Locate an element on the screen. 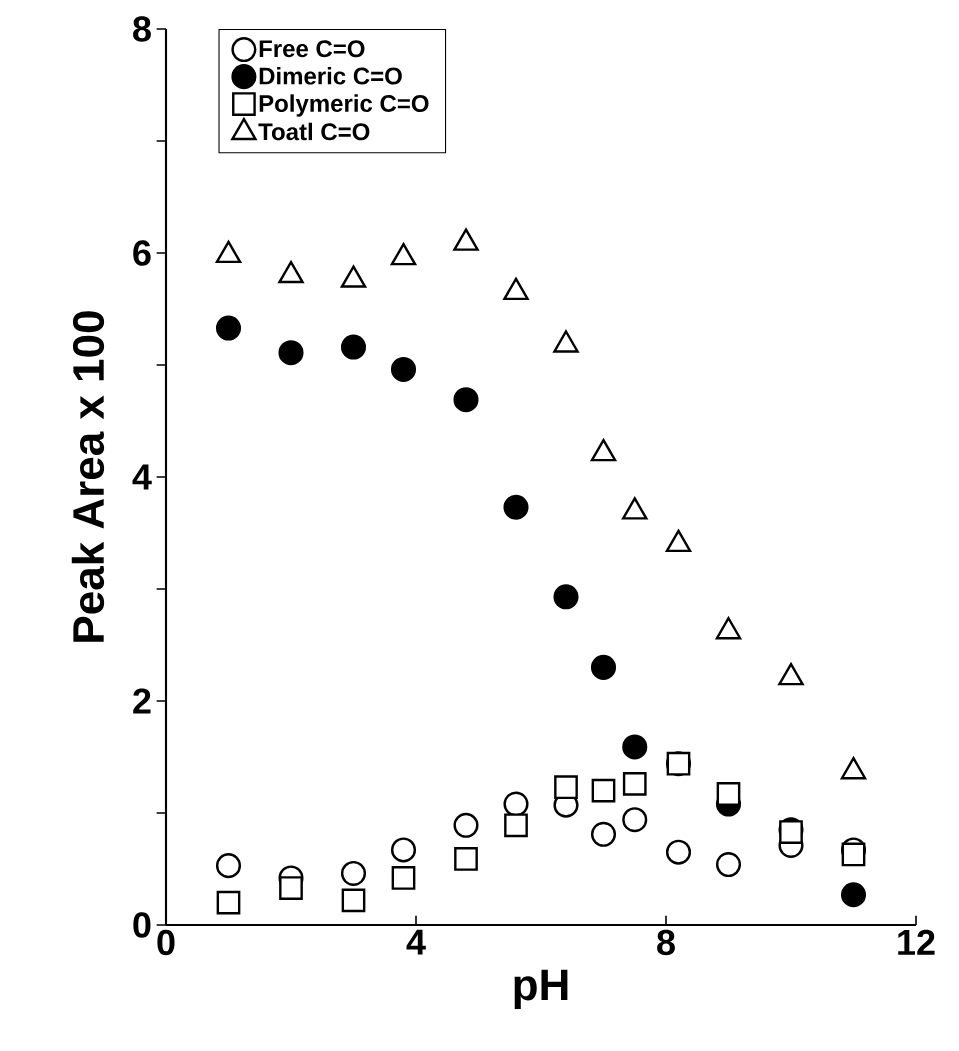 The height and width of the screenshot is (1051, 959). y-tick-label: 8 is located at coordinates (142, 29).